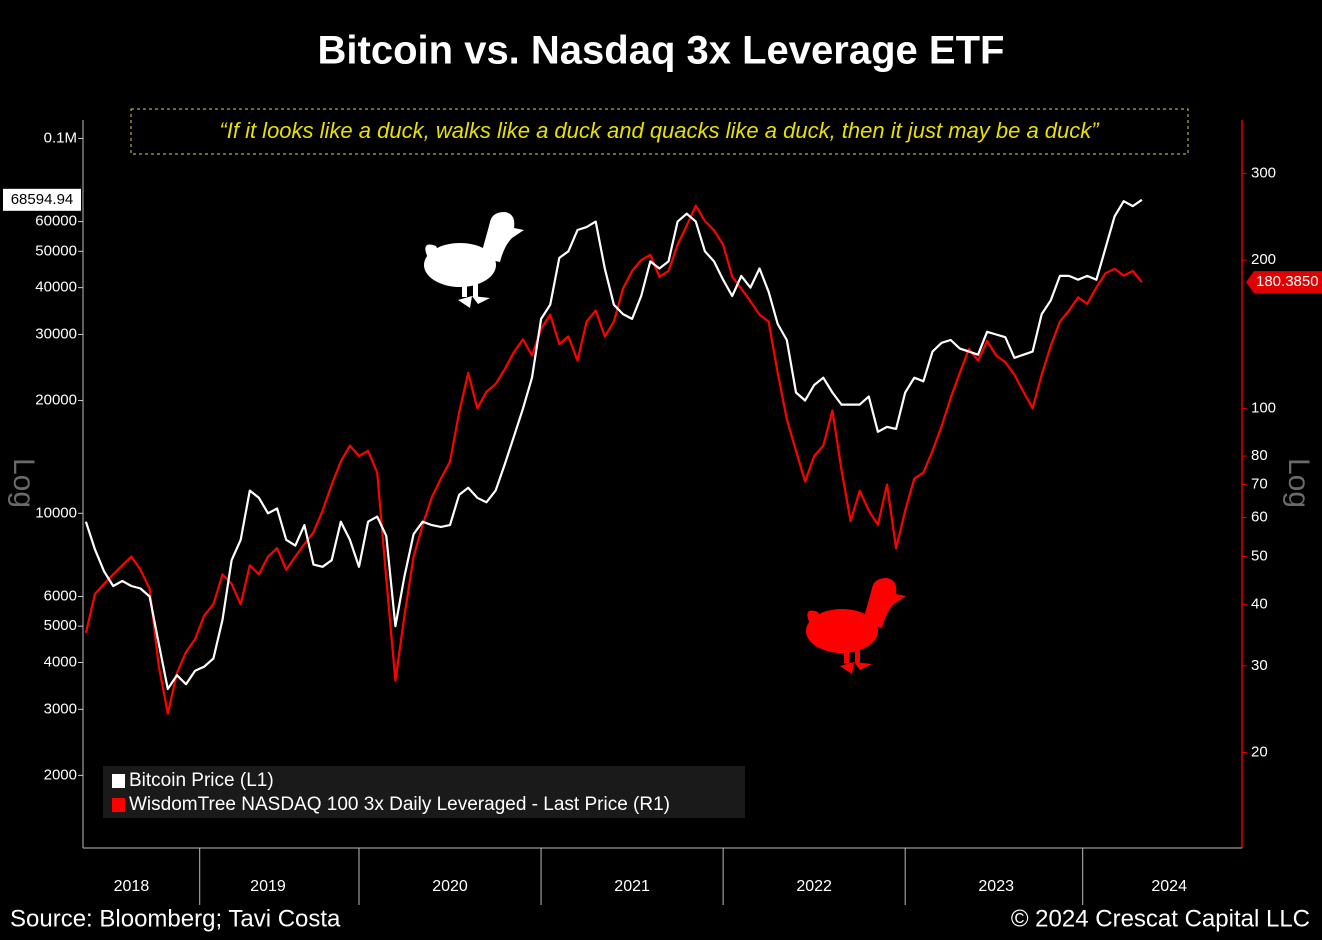 The height and width of the screenshot is (940, 1322). What do you see at coordinates (1169, 886) in the screenshot?
I see `x-tick-label: 2024` at bounding box center [1169, 886].